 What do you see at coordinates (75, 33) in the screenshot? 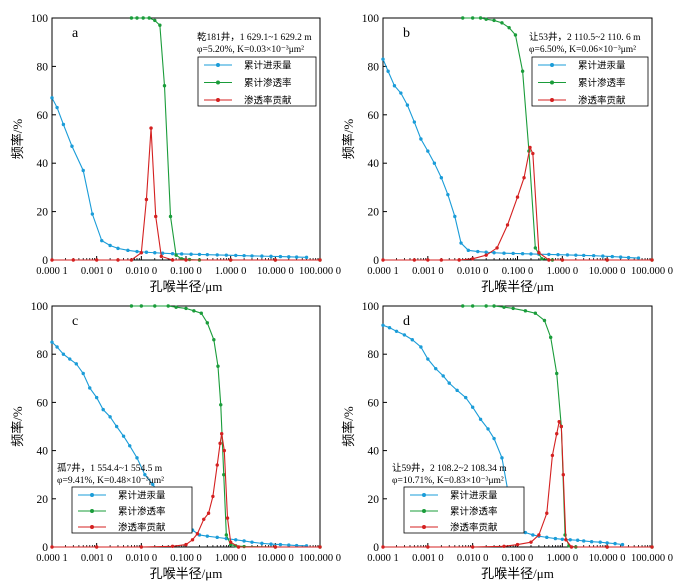
I see `panel-letter: a` at bounding box center [75, 33].